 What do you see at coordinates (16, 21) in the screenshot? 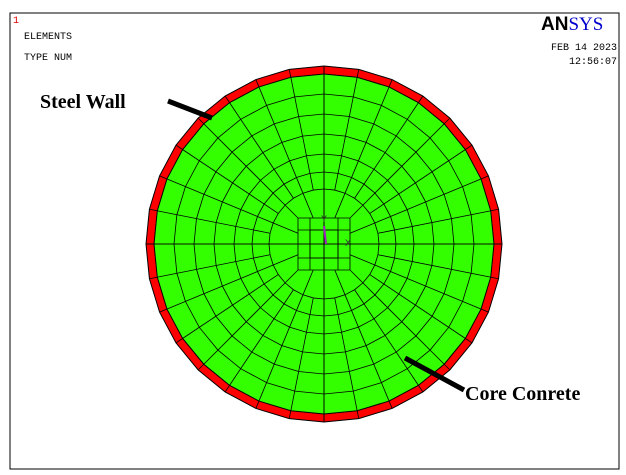
I see `window-number: 1` at bounding box center [16, 21].